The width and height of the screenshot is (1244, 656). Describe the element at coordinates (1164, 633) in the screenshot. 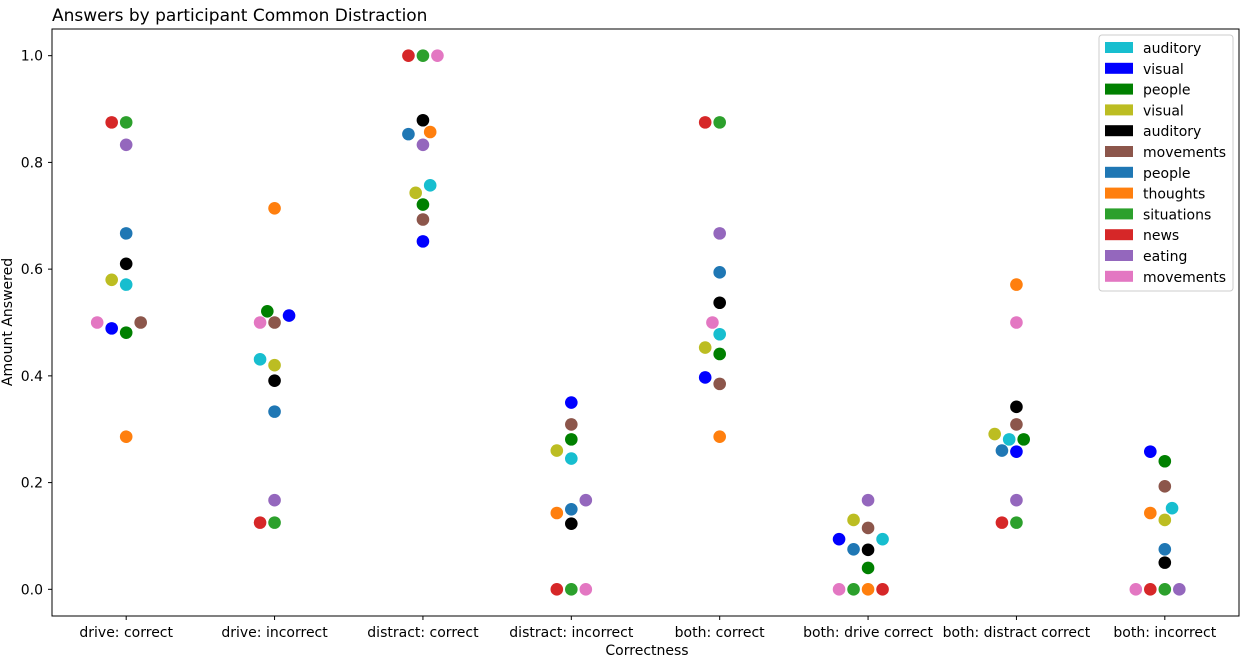

I see `x-tick-label: both: incorrect` at that location.